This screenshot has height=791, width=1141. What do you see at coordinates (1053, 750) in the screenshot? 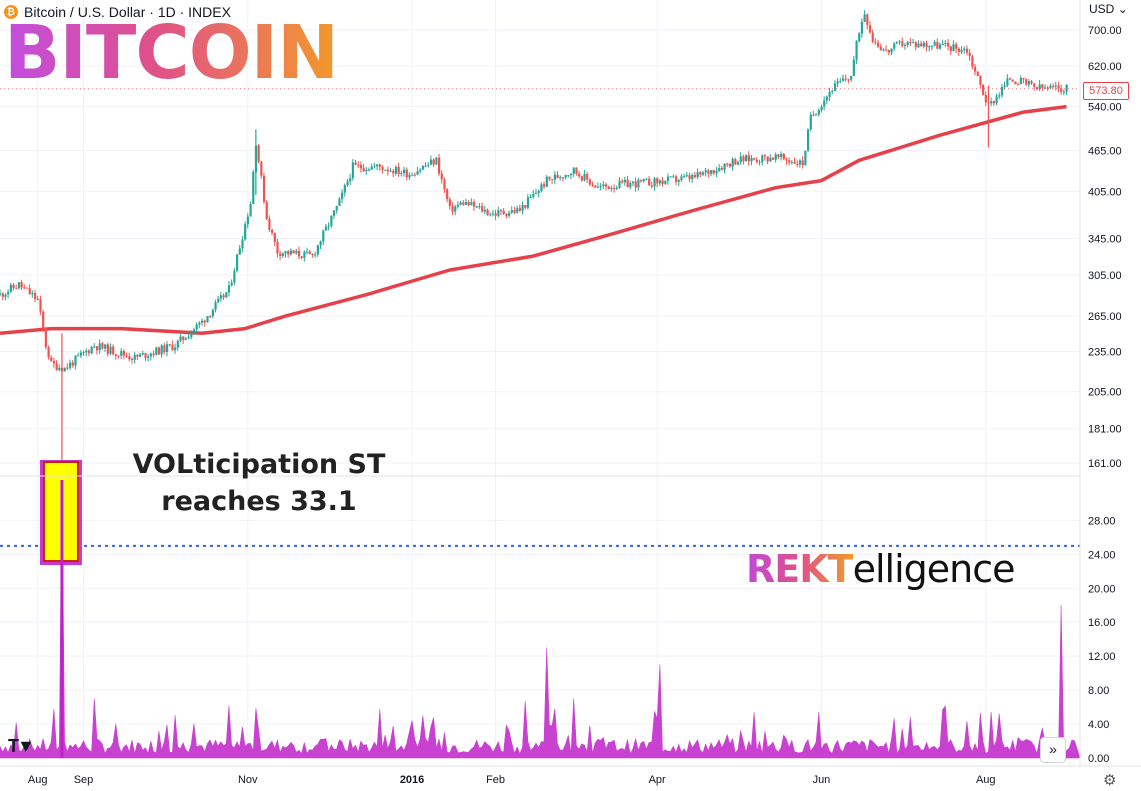
I see `scroll-to-realtime-button: »` at bounding box center [1053, 750].